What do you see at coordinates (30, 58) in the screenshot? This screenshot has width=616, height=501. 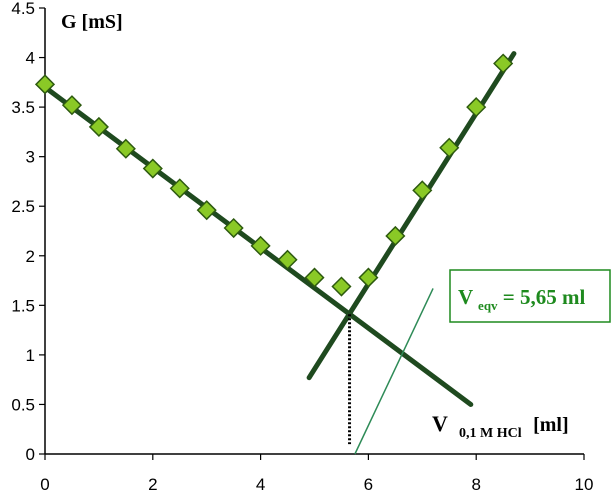 I see `y-tick-label: 4` at bounding box center [30, 58].